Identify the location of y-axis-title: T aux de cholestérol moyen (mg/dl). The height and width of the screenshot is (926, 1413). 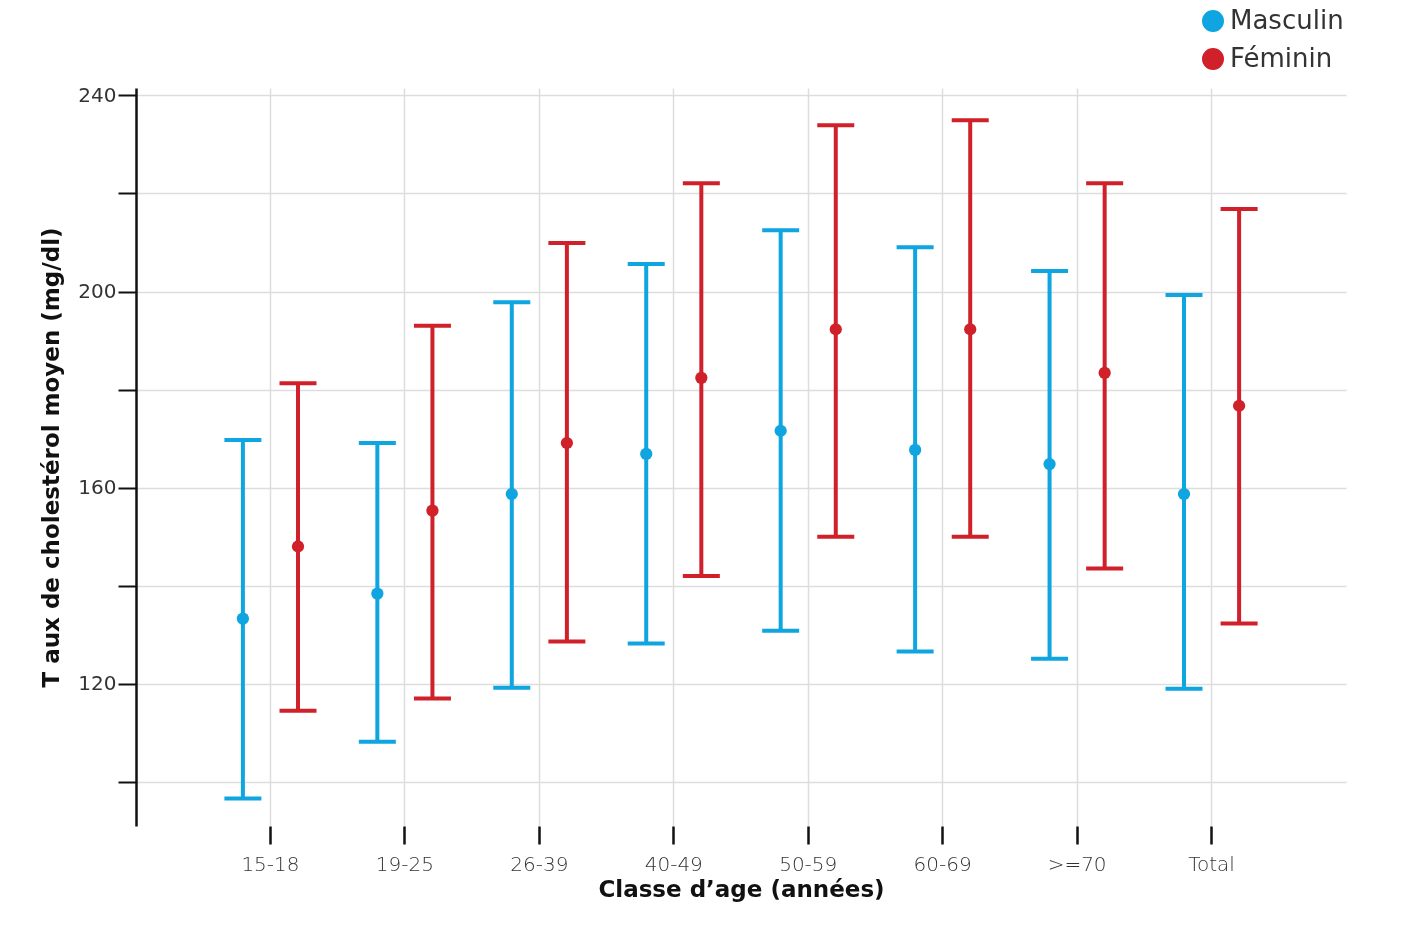
(51, 457).